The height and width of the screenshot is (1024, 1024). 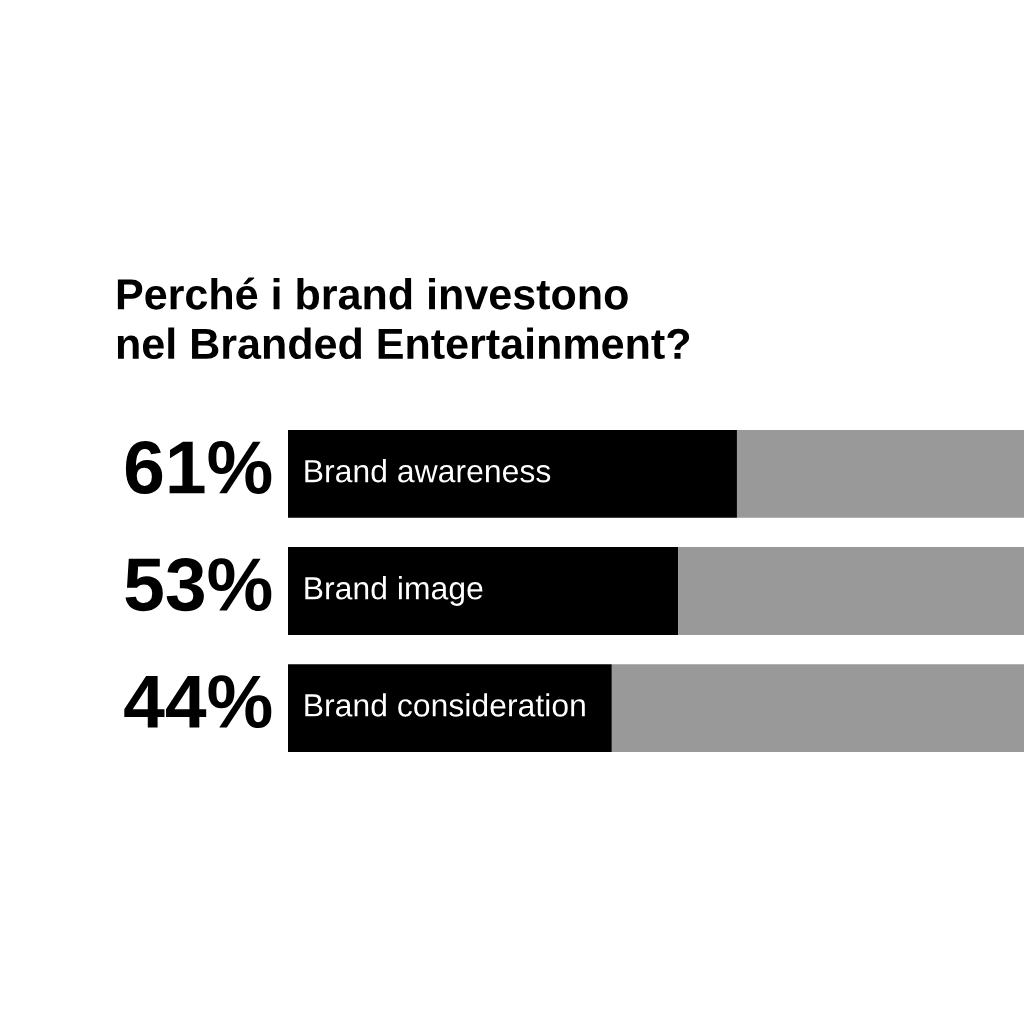 I want to click on y-tick-label: Brand awareness, so click(x=428, y=471).